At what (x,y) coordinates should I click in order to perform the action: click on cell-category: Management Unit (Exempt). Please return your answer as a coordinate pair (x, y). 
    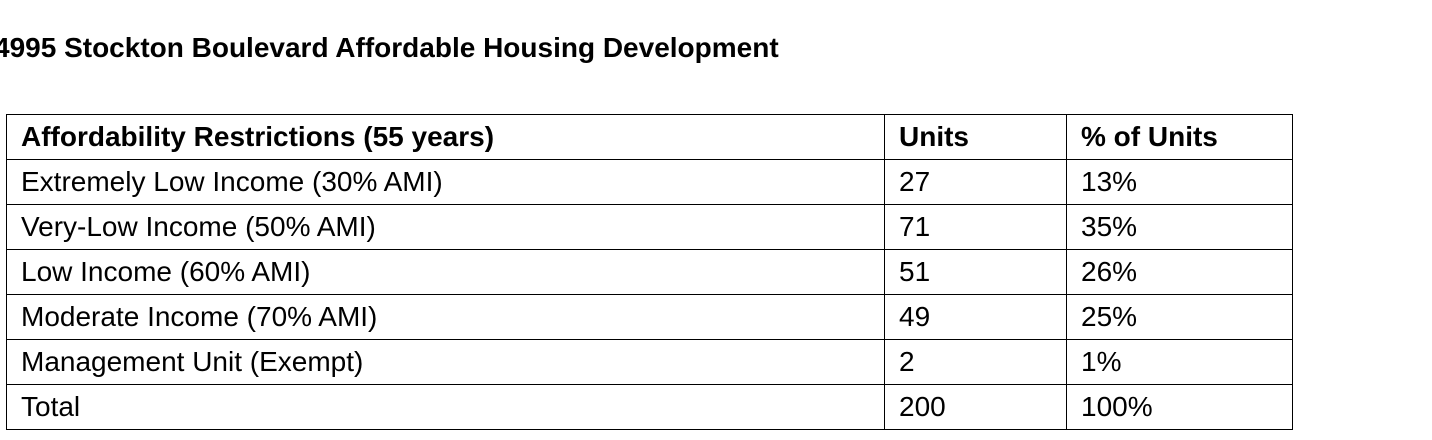
    Looking at the image, I should click on (445, 362).